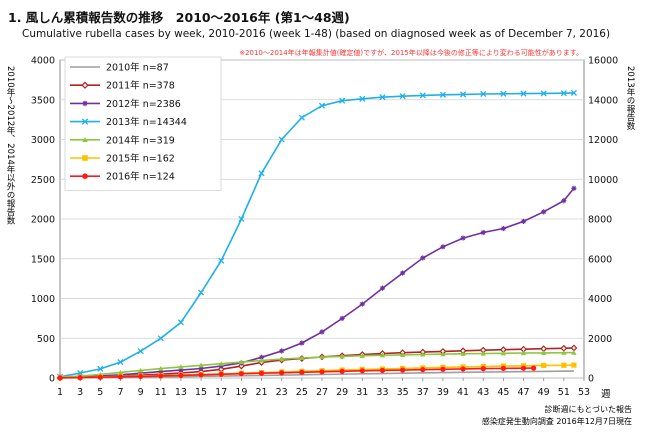  Describe the element at coordinates (603, 180) in the screenshot. I see `y-right-tick-label: 10000` at that location.